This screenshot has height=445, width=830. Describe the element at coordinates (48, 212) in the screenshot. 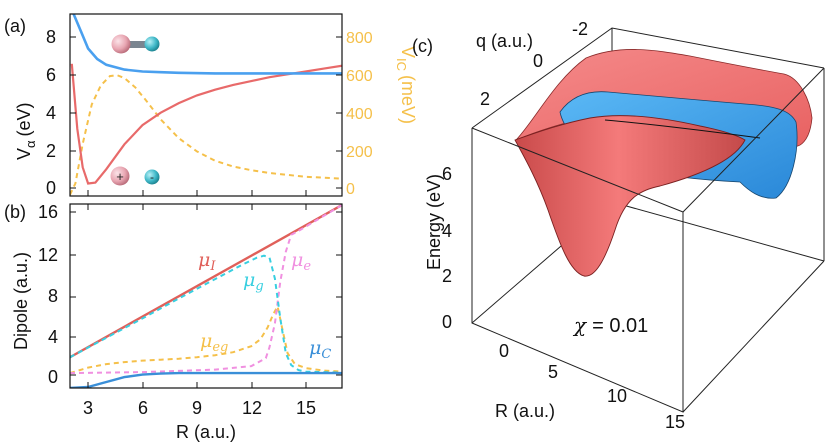

I see `tick-b-16: 16` at that location.